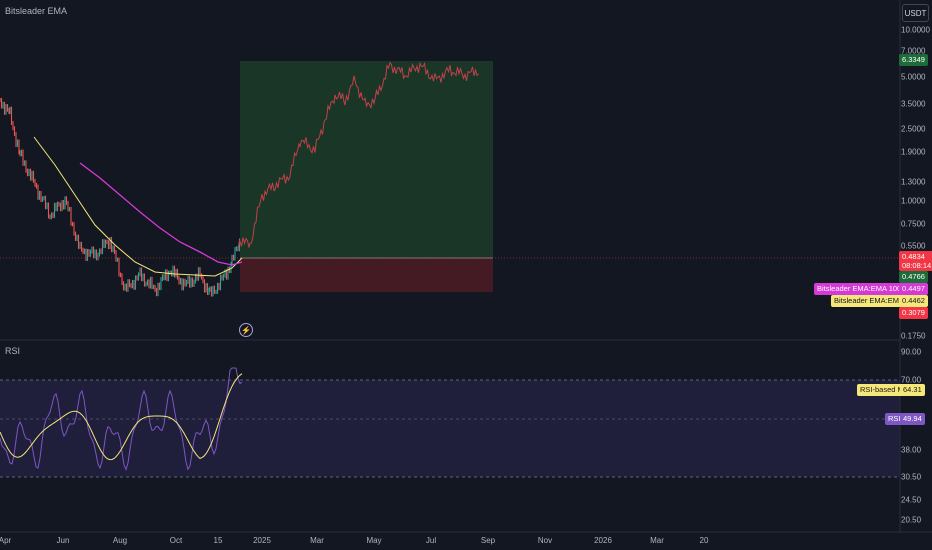 Image resolution: width=932 pixels, height=550 pixels. I want to click on rsi-title: RSI, so click(13, 351).